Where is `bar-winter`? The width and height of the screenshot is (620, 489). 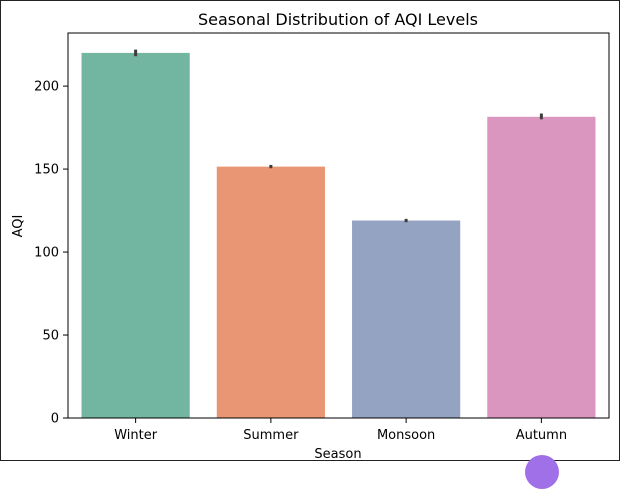 bar-winter is located at coordinates (135, 235).